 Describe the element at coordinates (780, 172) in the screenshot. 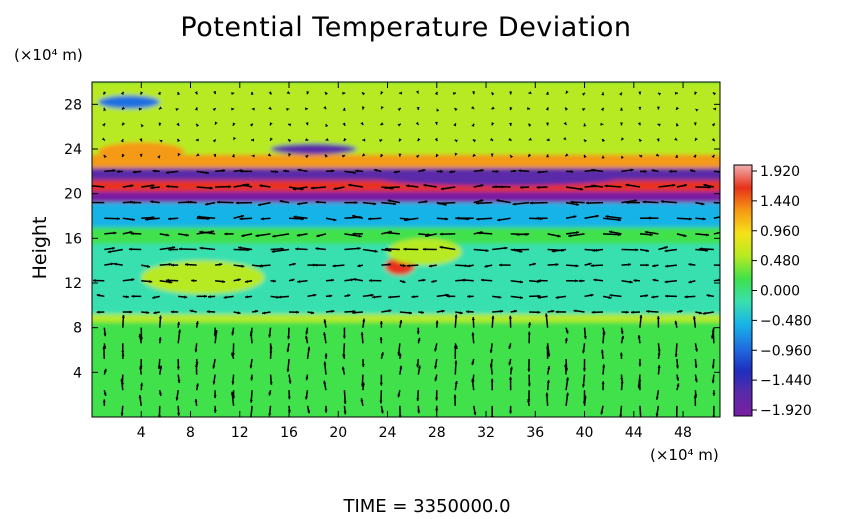

I see `colorbar-tick-label: 1.920` at that location.